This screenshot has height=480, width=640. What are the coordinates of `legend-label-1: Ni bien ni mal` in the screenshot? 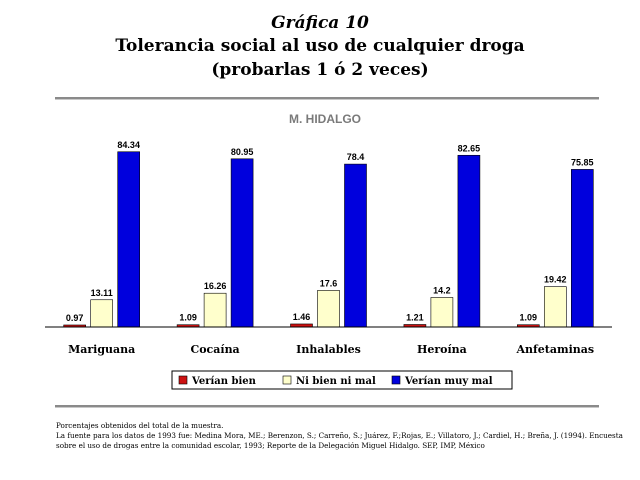 It's located at (336, 381).